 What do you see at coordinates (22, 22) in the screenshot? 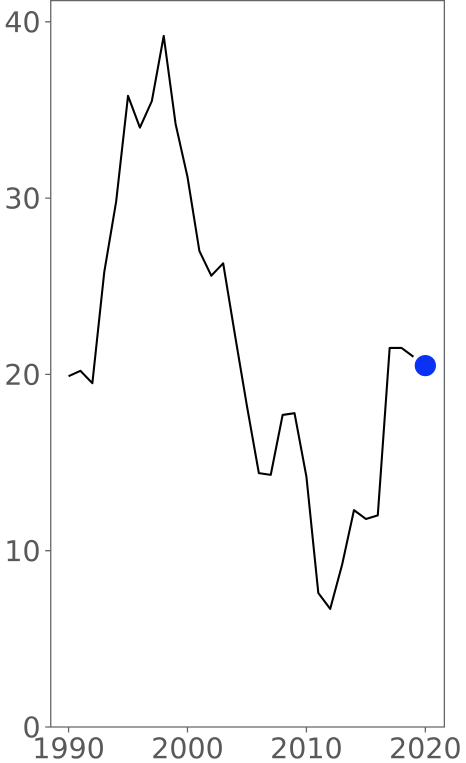
I see `y-tick-label: 40` at bounding box center [22, 22].